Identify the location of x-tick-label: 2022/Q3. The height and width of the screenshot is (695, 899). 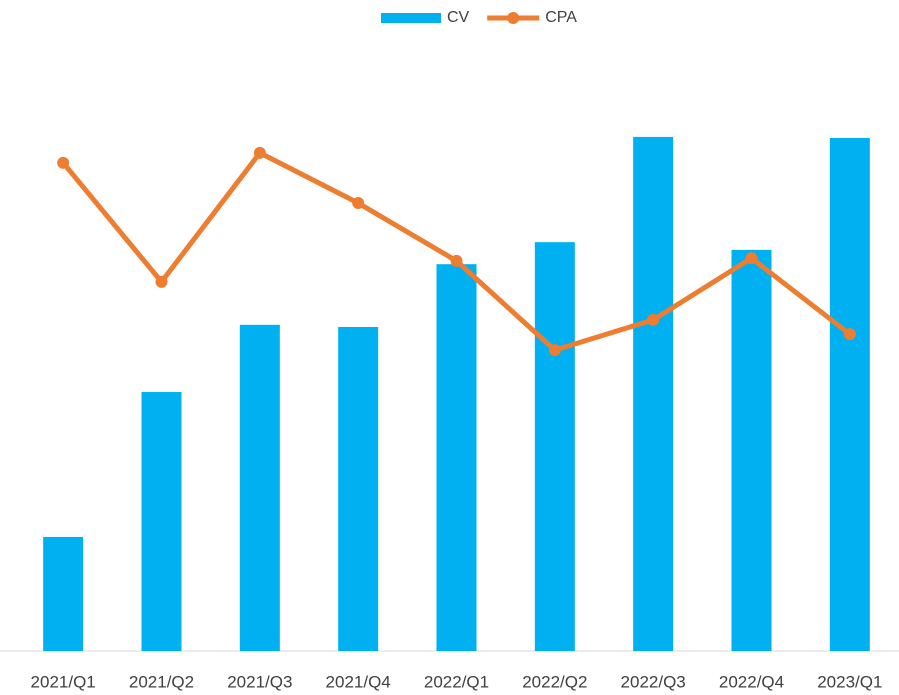
(653, 681).